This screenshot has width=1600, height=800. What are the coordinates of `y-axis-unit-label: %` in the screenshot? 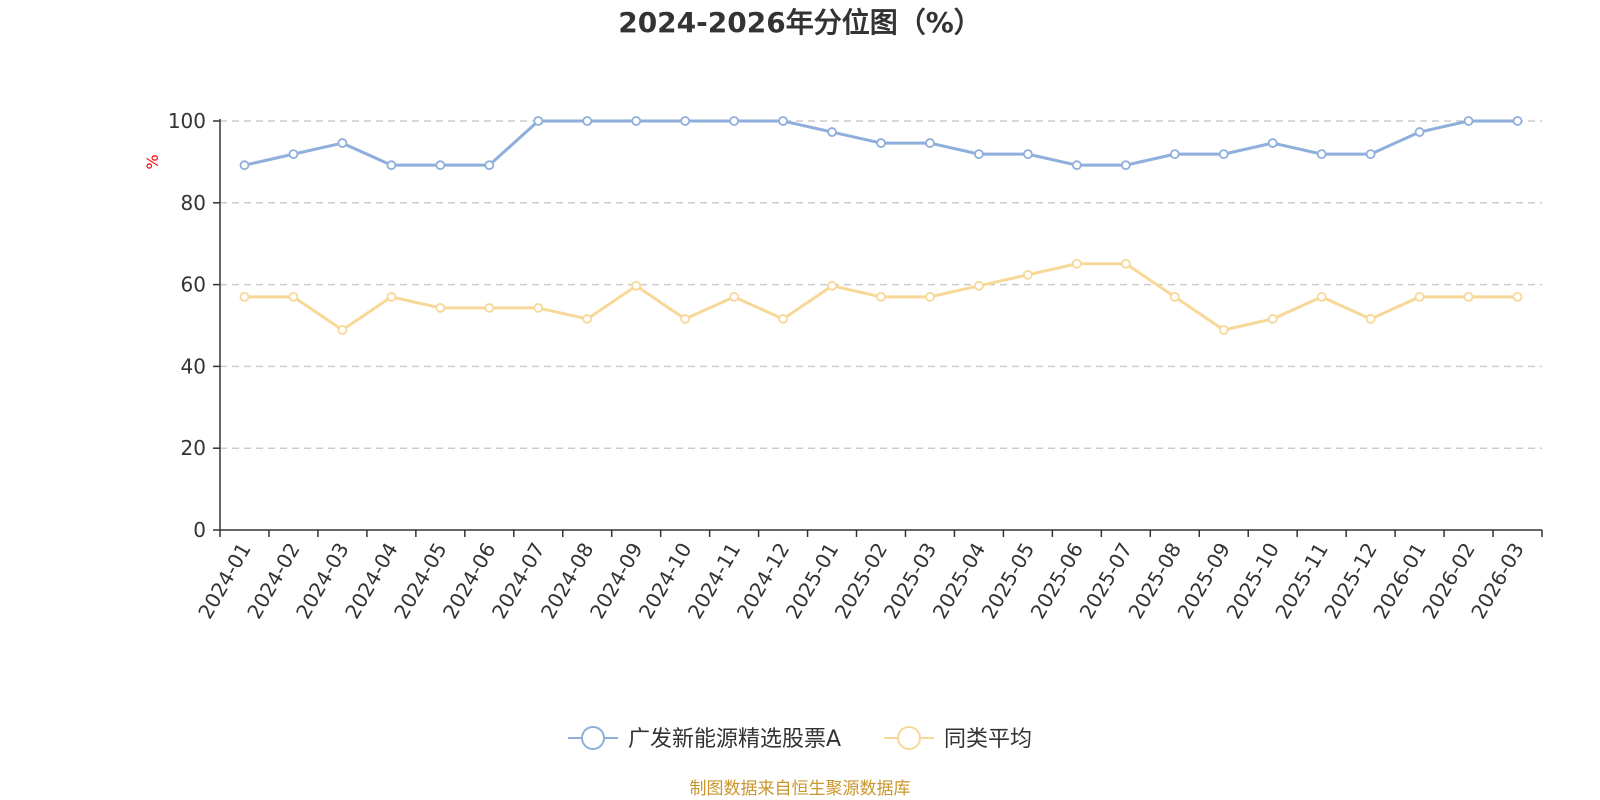 It's located at (152, 161).